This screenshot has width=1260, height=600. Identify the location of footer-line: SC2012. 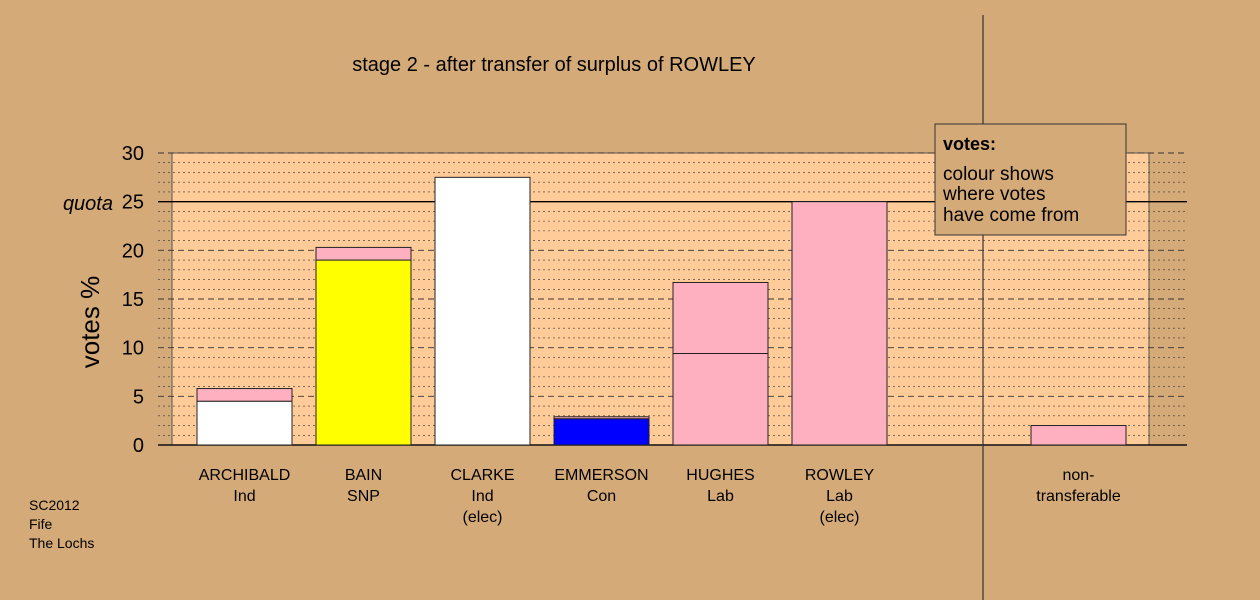
(54, 505).